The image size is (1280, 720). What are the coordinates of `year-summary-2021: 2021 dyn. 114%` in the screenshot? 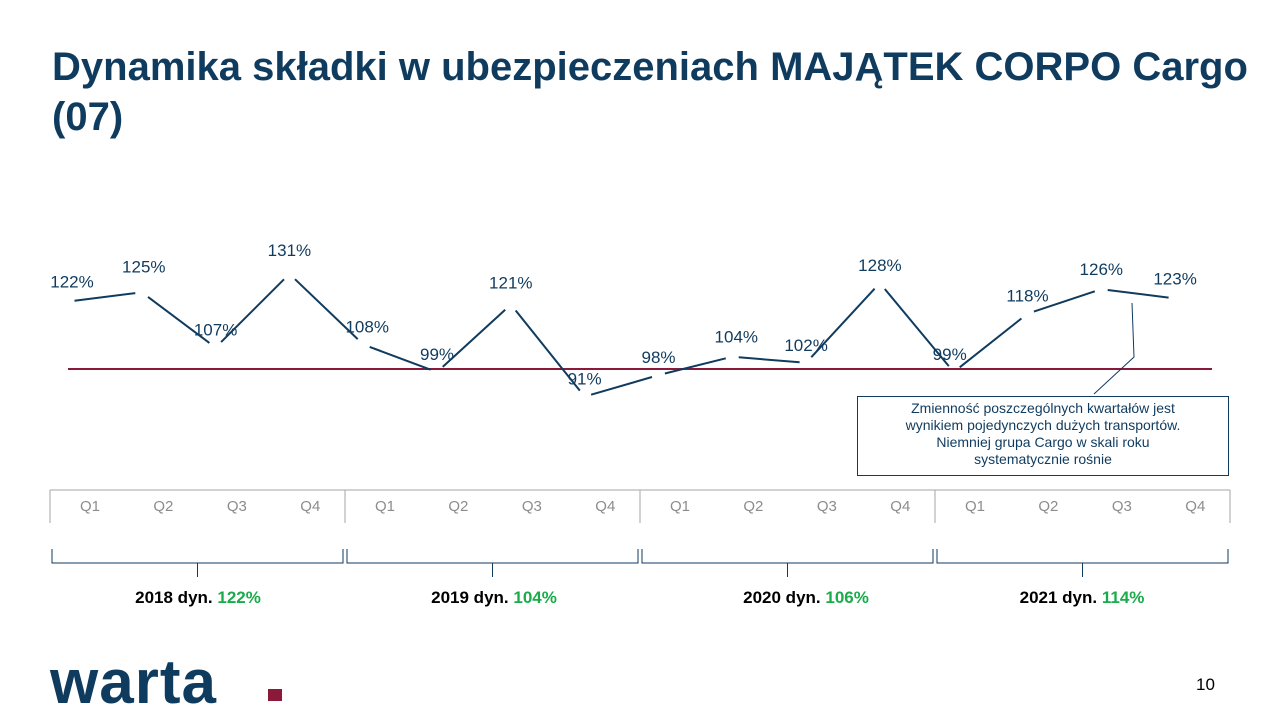 It's located at (1082, 598).